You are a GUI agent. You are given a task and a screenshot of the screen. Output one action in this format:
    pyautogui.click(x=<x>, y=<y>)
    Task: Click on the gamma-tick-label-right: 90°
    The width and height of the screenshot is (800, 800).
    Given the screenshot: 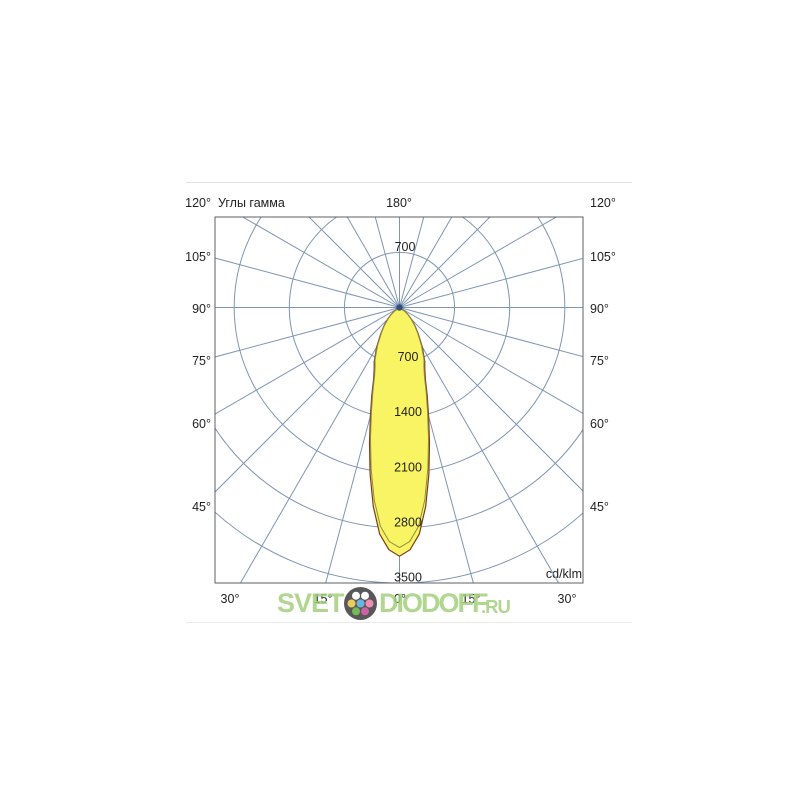 What is the action you would take?
    pyautogui.click(x=599, y=309)
    